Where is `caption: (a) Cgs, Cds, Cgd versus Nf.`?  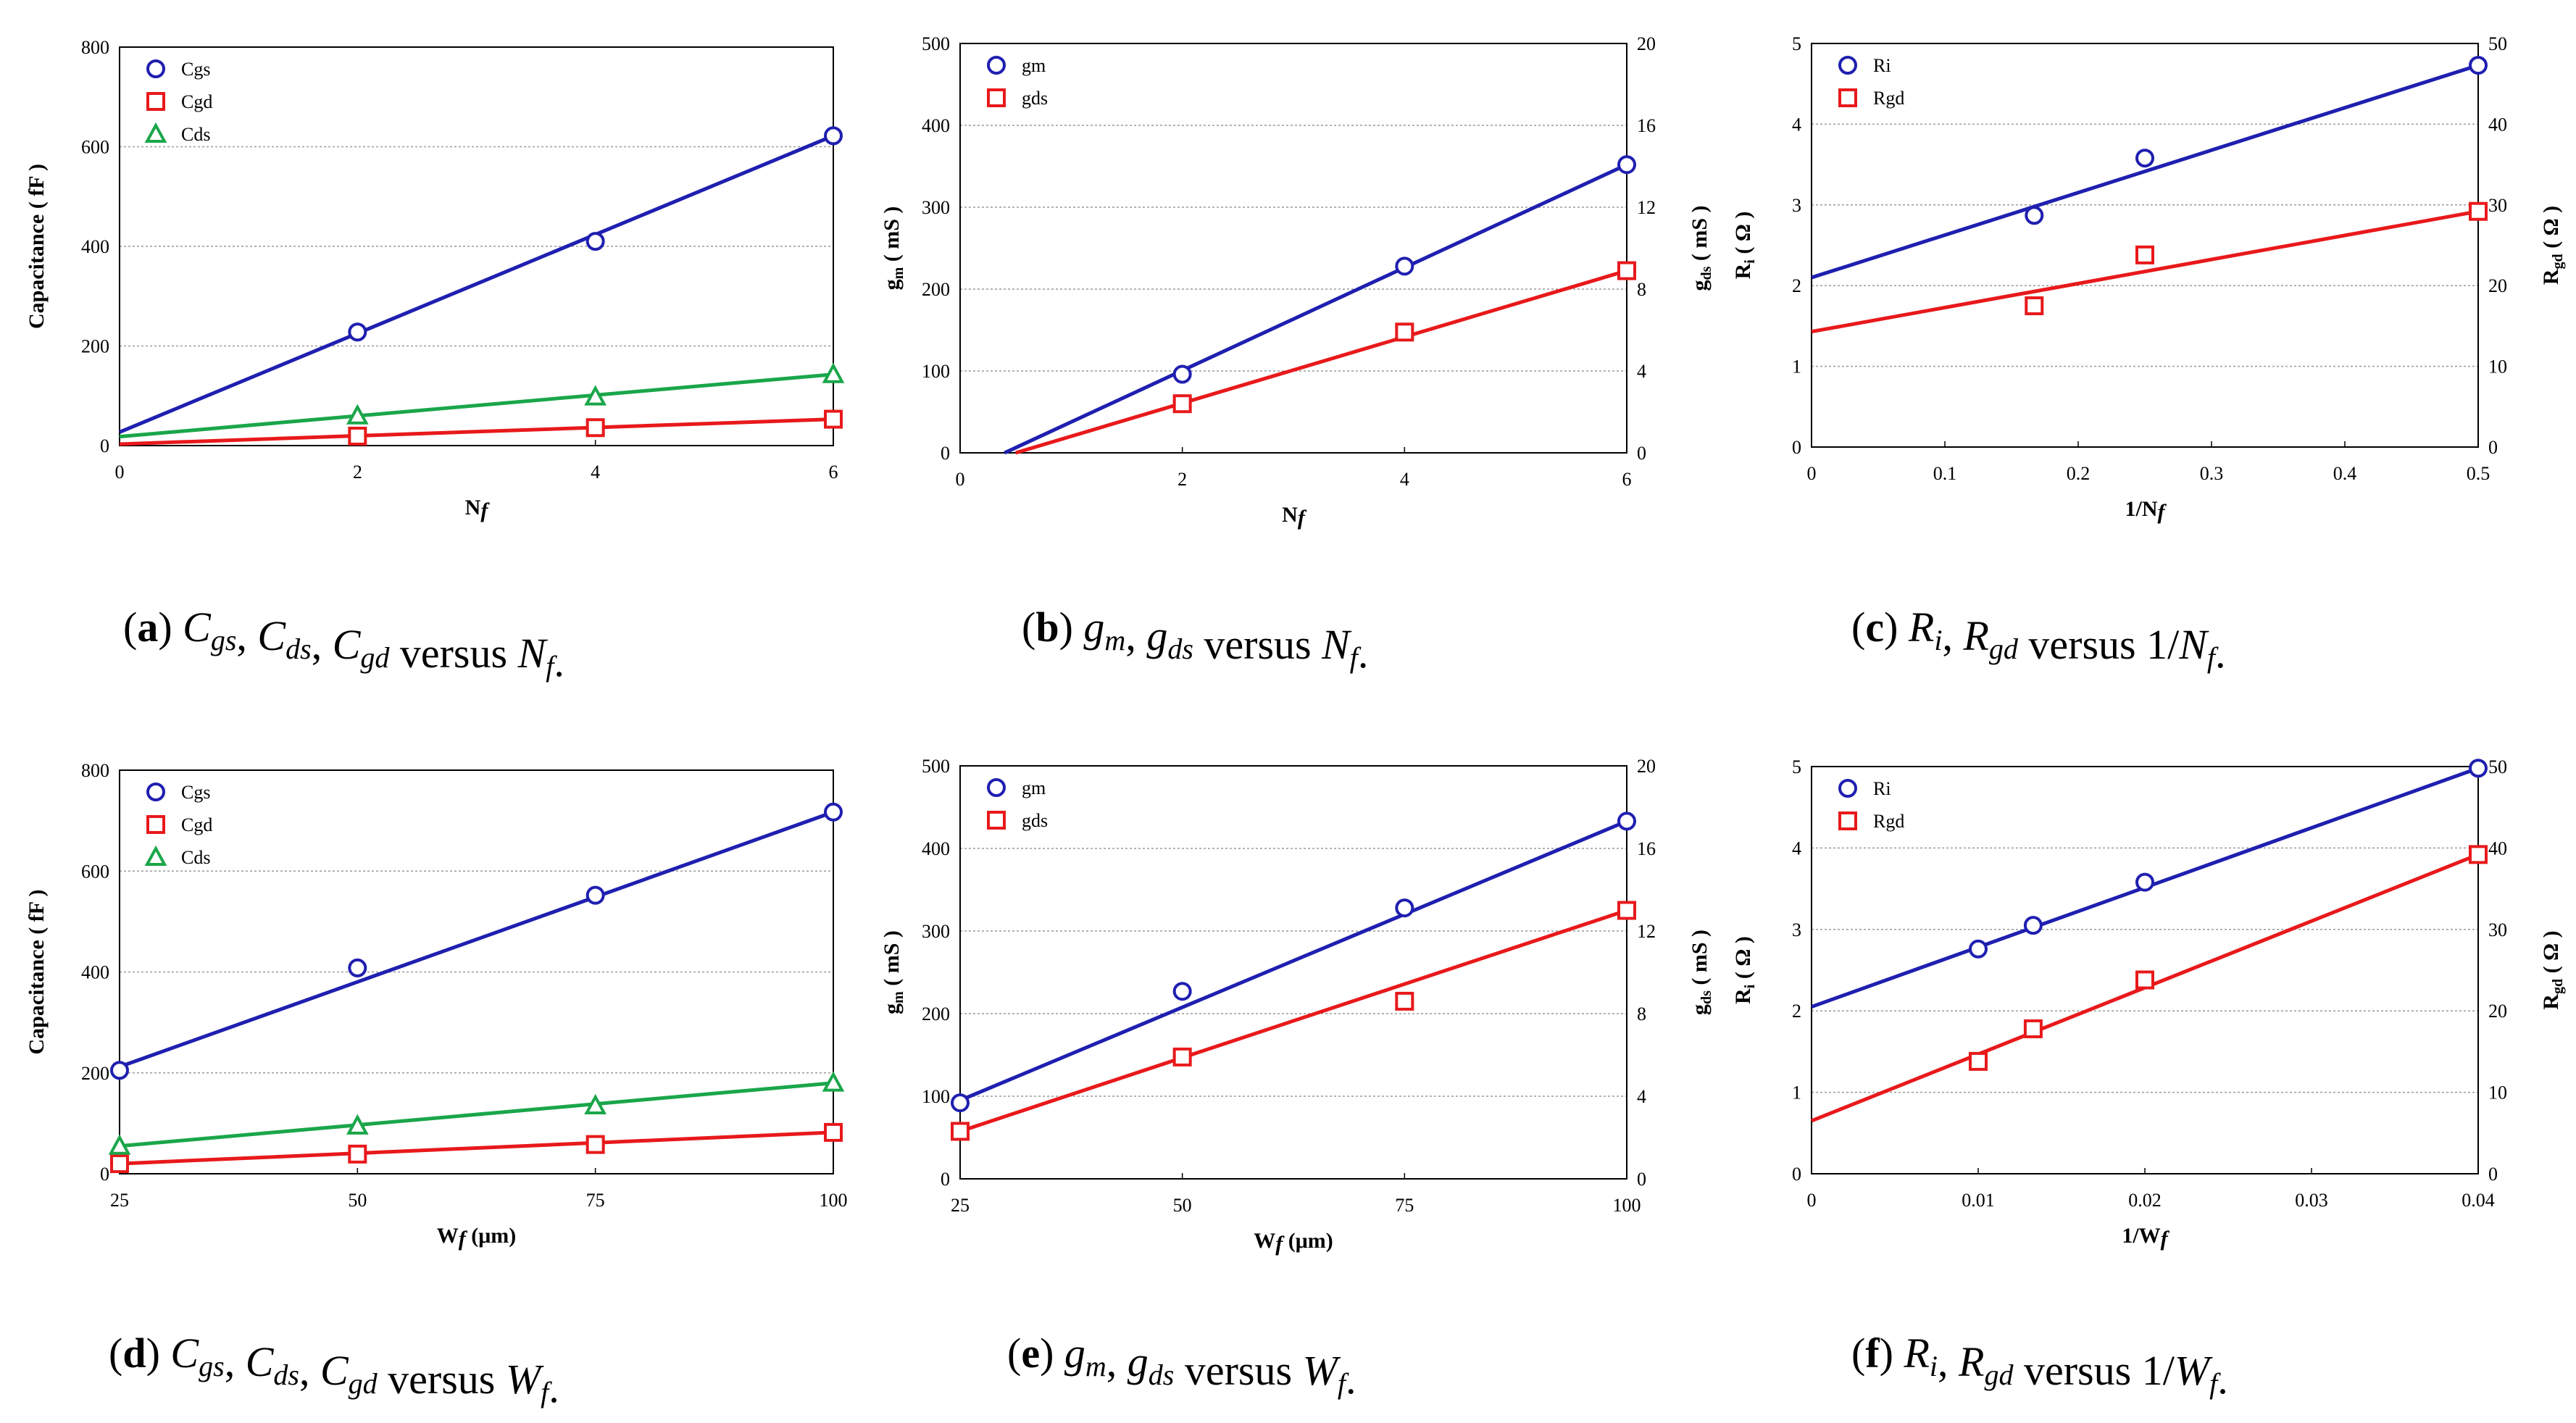 caption: (a) Cgs, Cds, Cgd versus Nf. is located at coordinates (343, 644).